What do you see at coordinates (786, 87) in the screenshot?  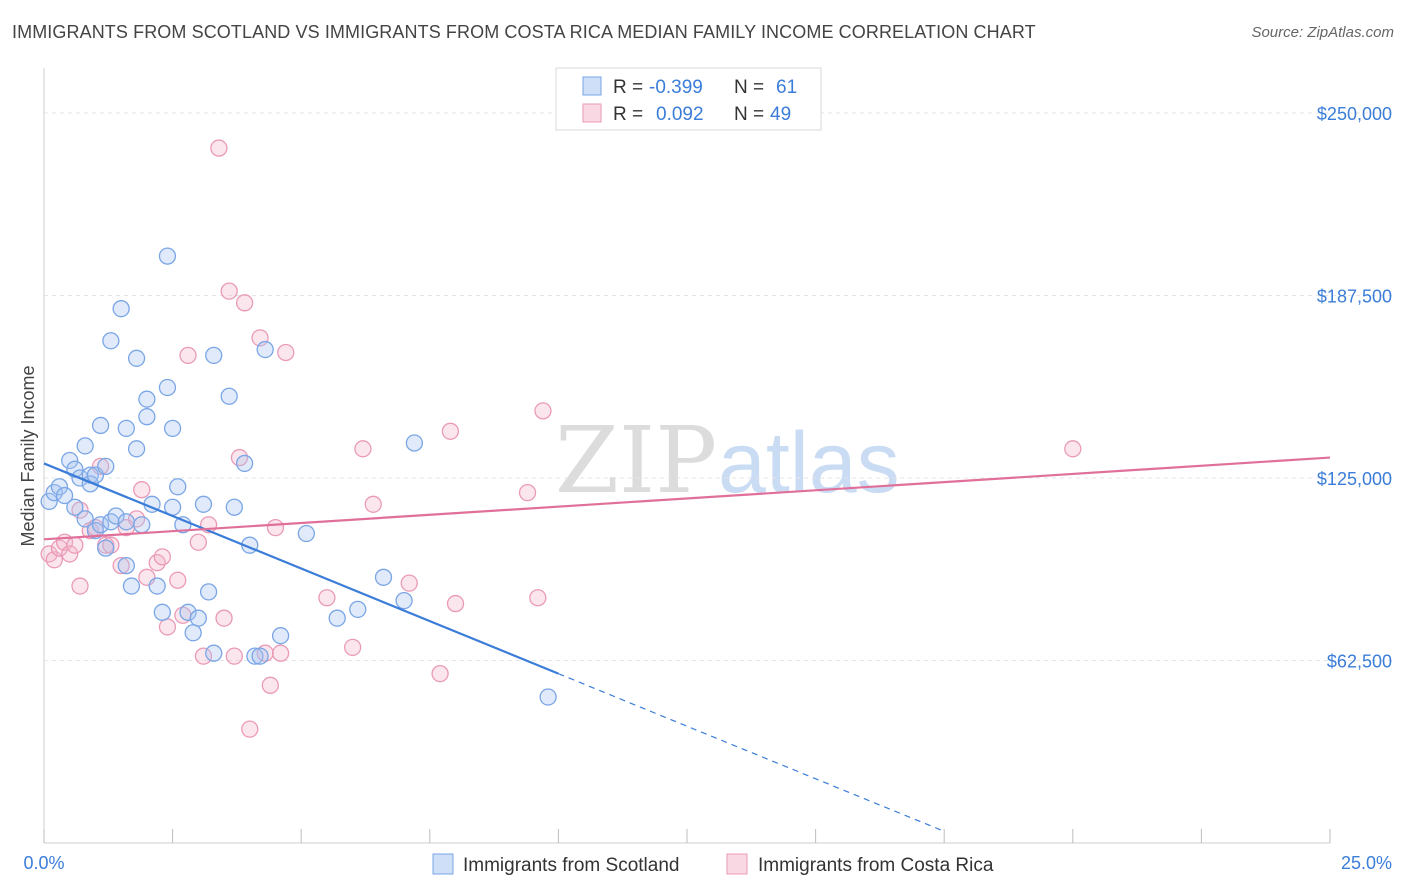 I see `legend-n-value-scotland: 61` at bounding box center [786, 87].